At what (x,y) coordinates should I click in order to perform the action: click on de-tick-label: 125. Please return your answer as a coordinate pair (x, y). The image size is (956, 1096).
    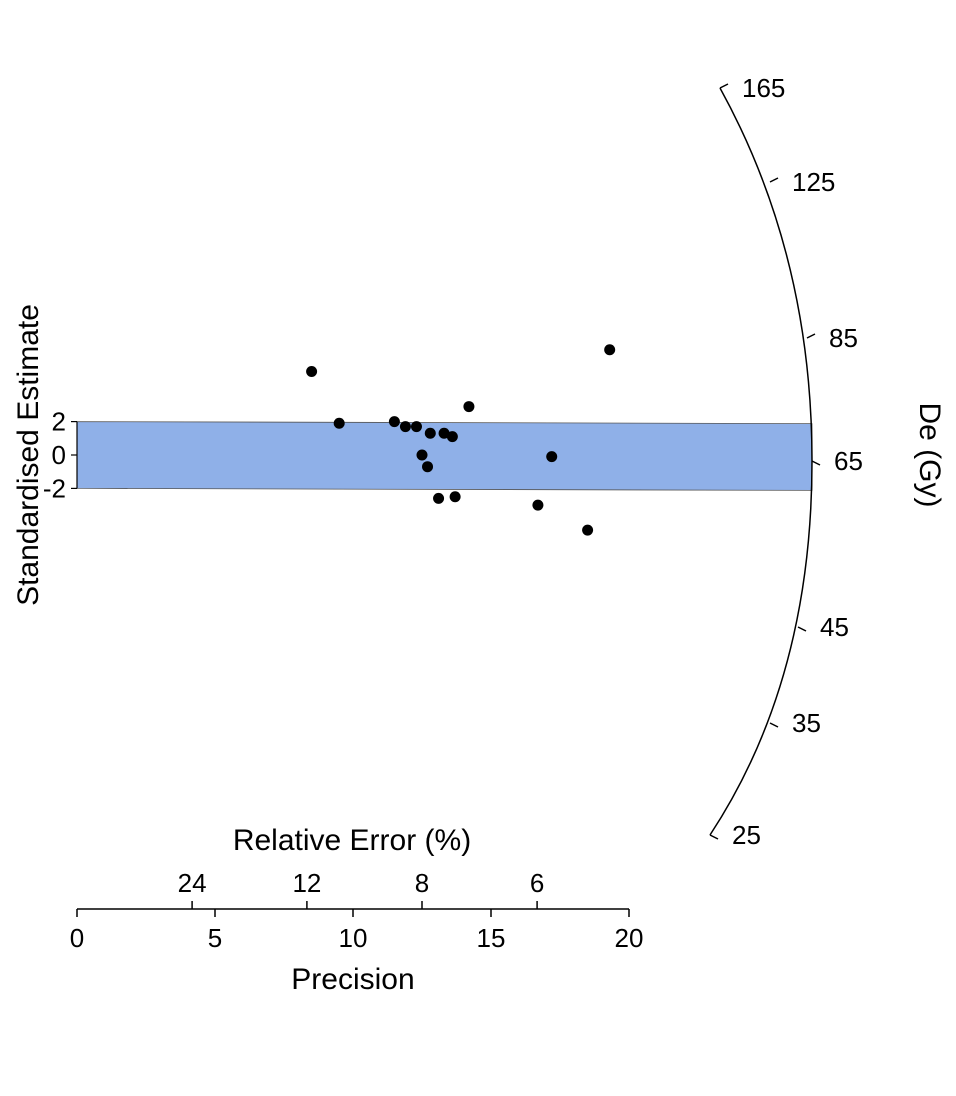
    Looking at the image, I should click on (813, 182).